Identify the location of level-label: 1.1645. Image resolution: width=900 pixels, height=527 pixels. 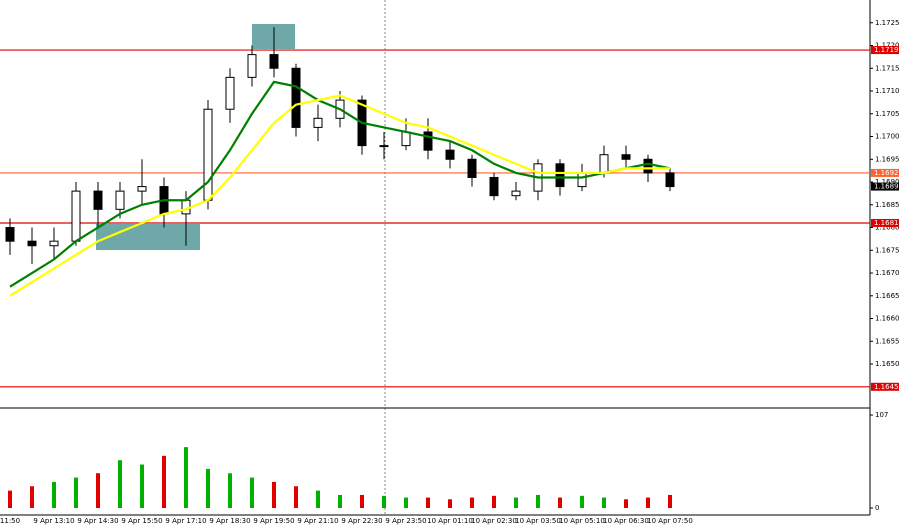
(886, 387).